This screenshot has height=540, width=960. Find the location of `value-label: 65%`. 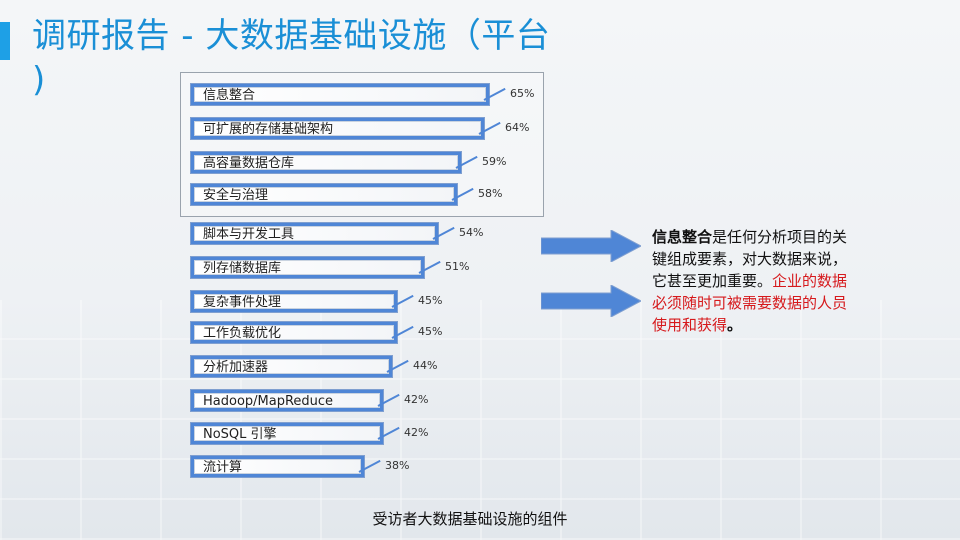

value-label: 65% is located at coordinates (522, 93).